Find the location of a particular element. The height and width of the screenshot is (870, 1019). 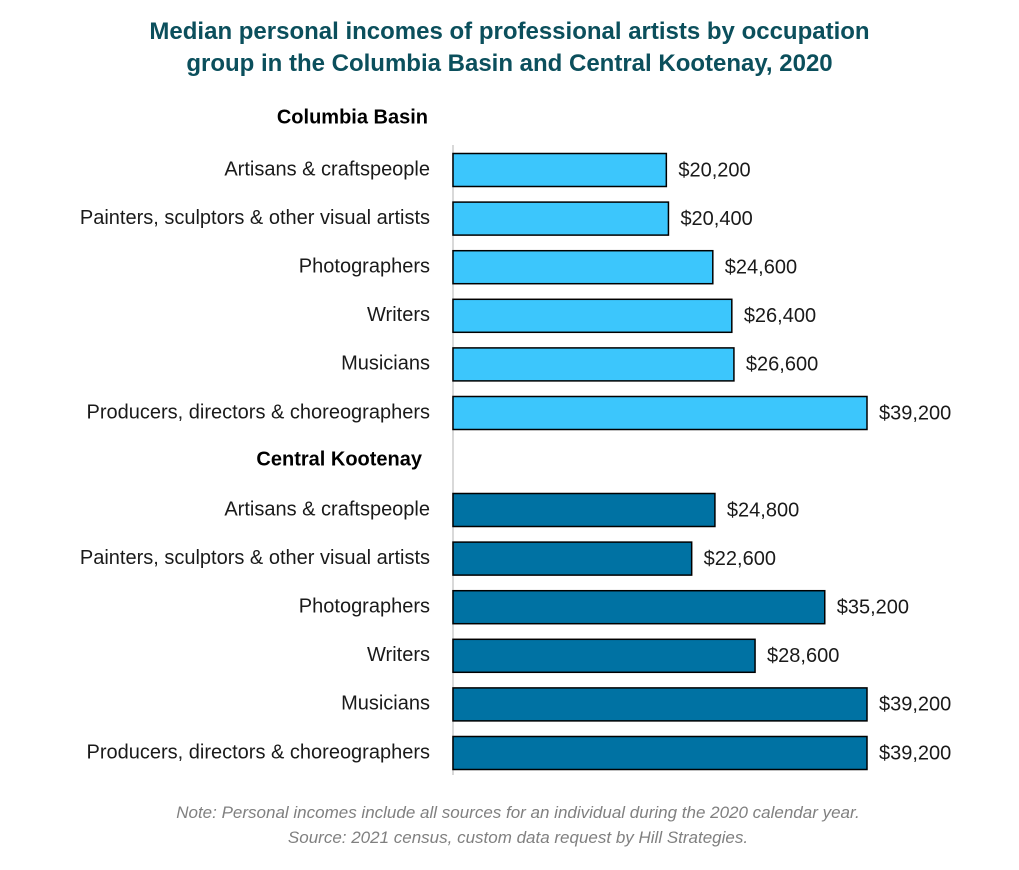

data-label: $35,200 is located at coordinates (873, 607).